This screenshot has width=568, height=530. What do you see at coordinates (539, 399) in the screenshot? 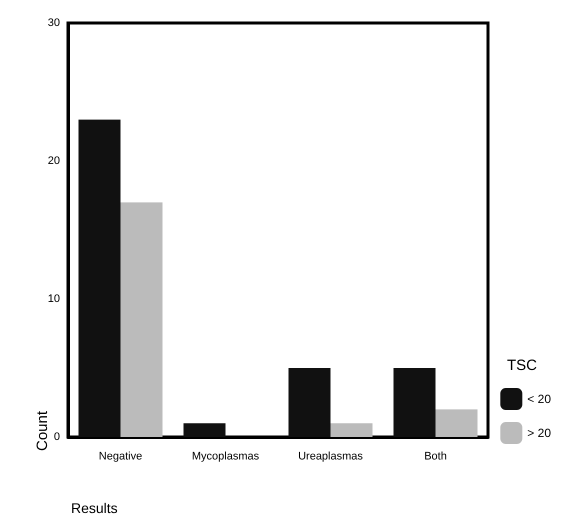
I see `legend-label: < 20` at bounding box center [539, 399].